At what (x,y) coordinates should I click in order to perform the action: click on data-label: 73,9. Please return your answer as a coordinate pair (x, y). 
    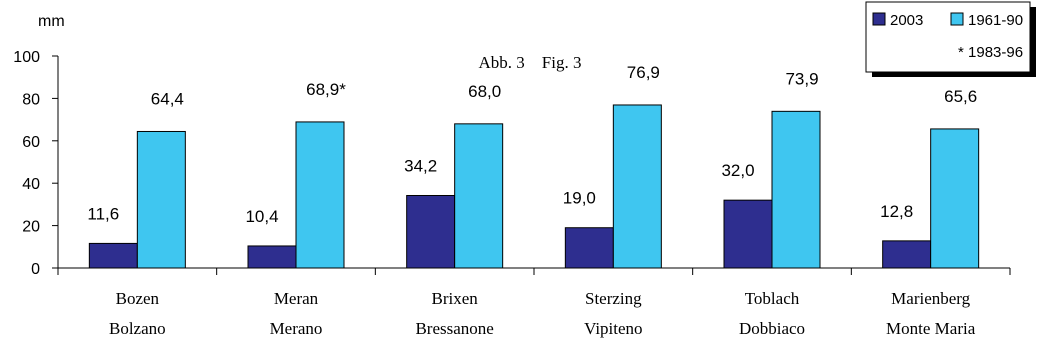
    Looking at the image, I should click on (801, 78).